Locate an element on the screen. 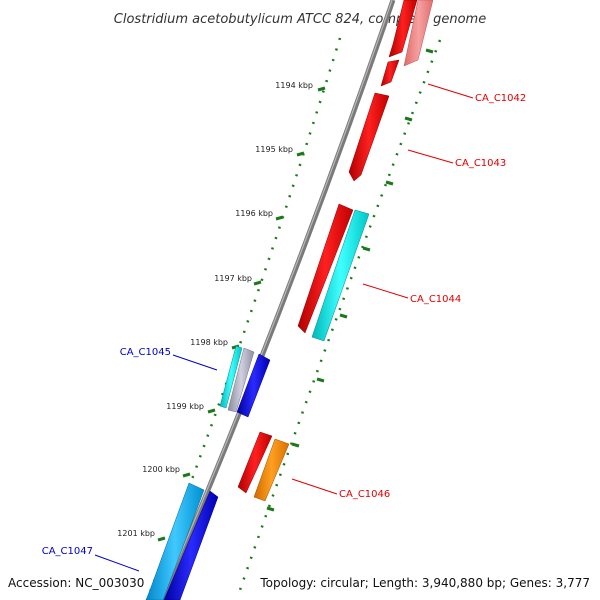 The height and width of the screenshot is (600, 600). gene-arrow-ca-c1046-orange is located at coordinates (271, 470).